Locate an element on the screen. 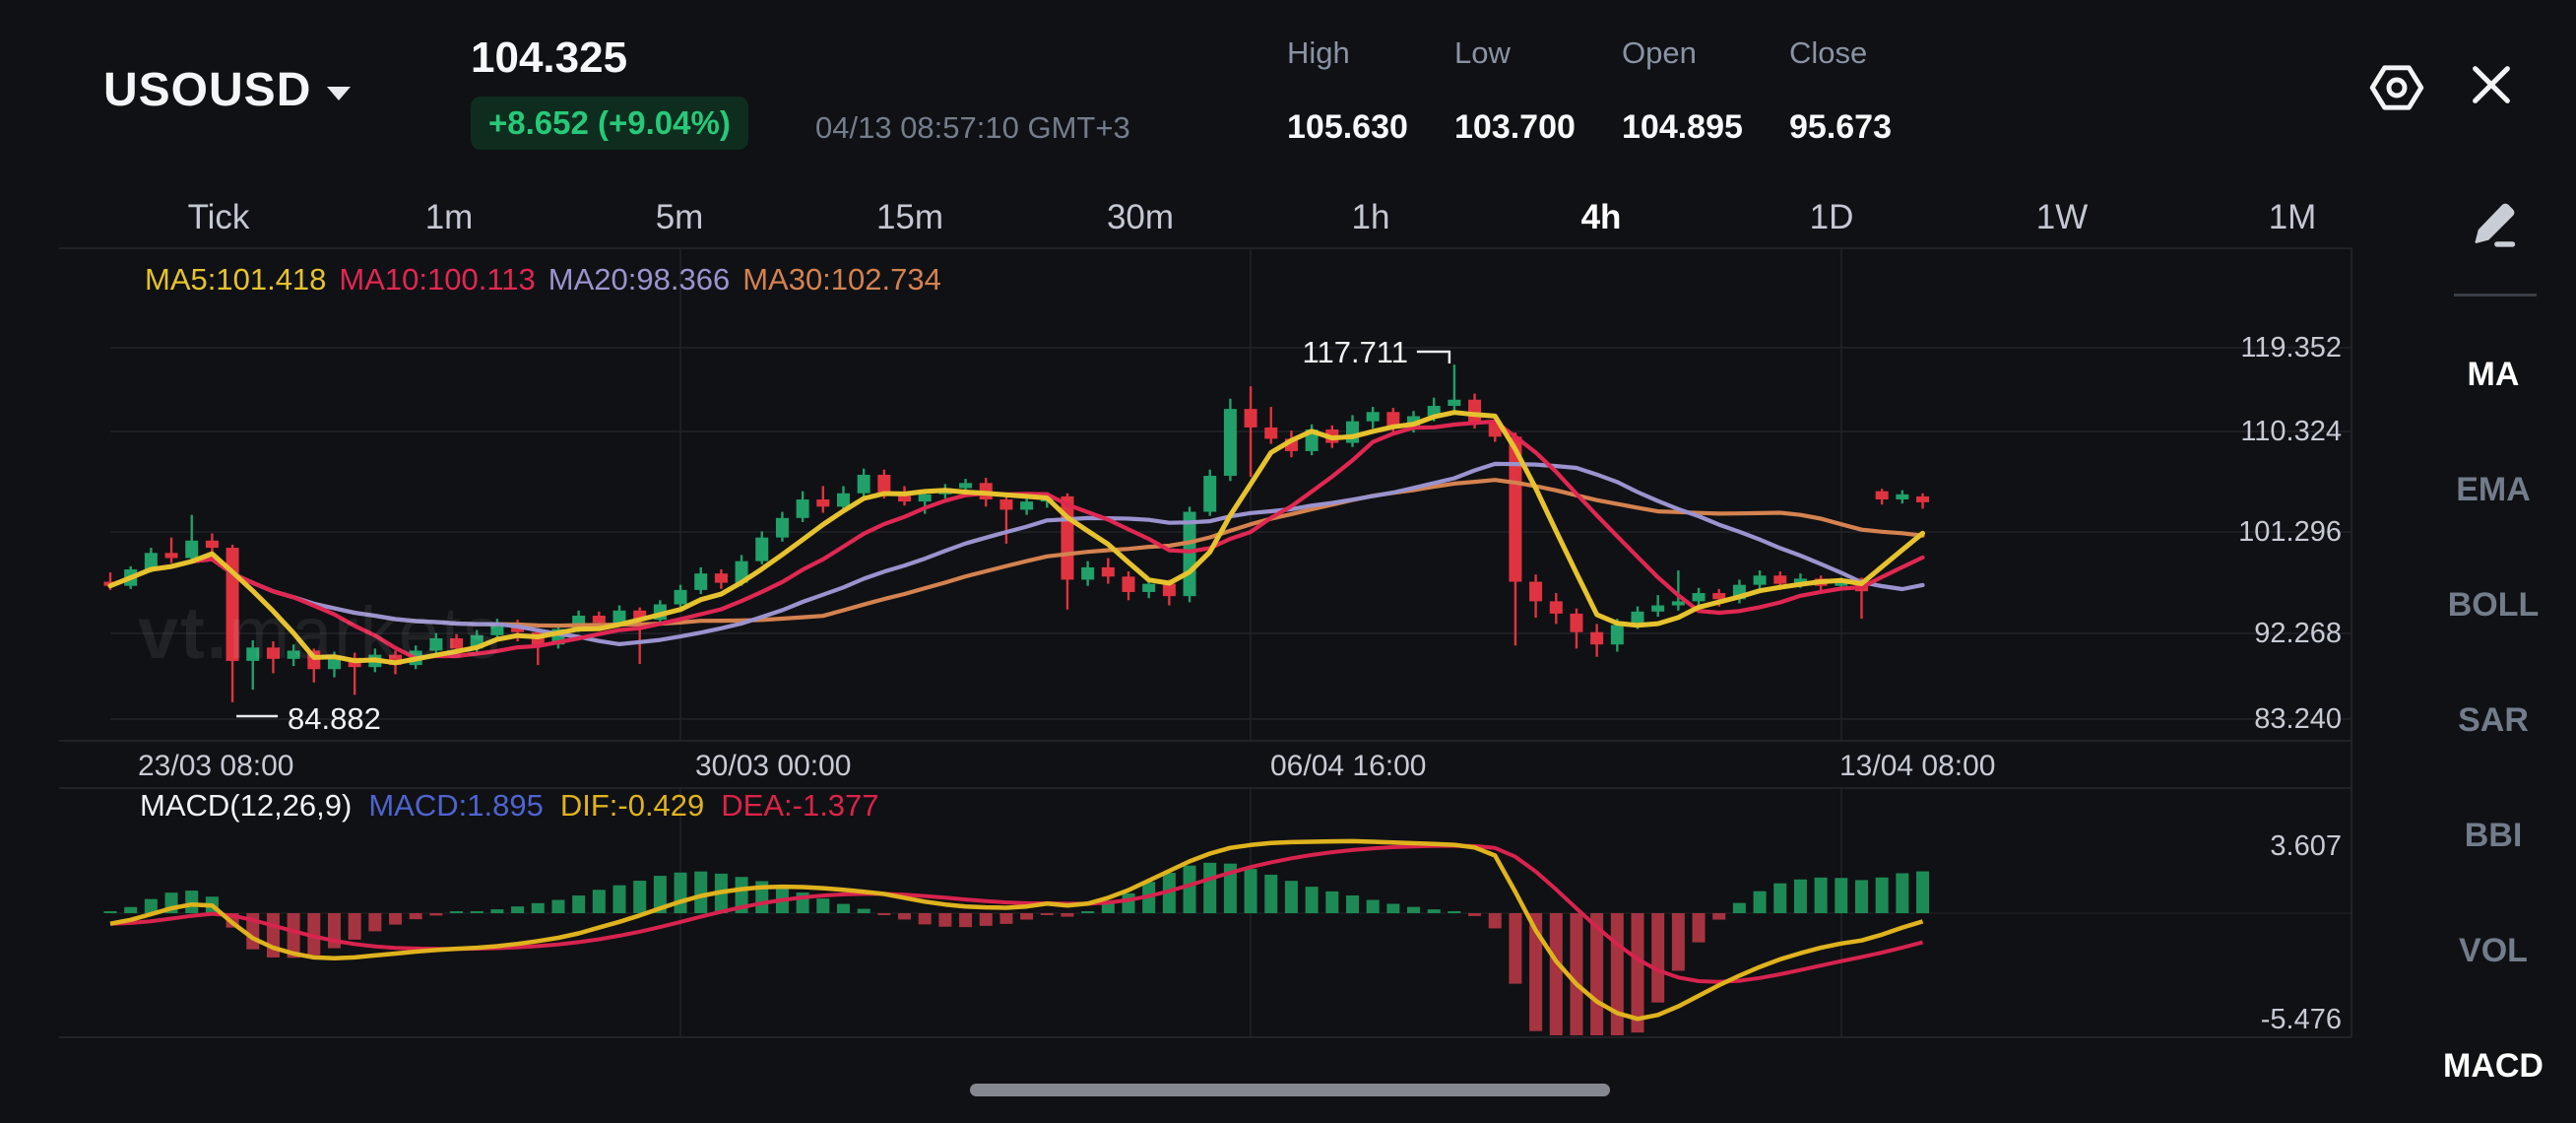 This screenshot has width=2576, height=1123. ma-legend-item-0: MA5:101.418 is located at coordinates (236, 279).